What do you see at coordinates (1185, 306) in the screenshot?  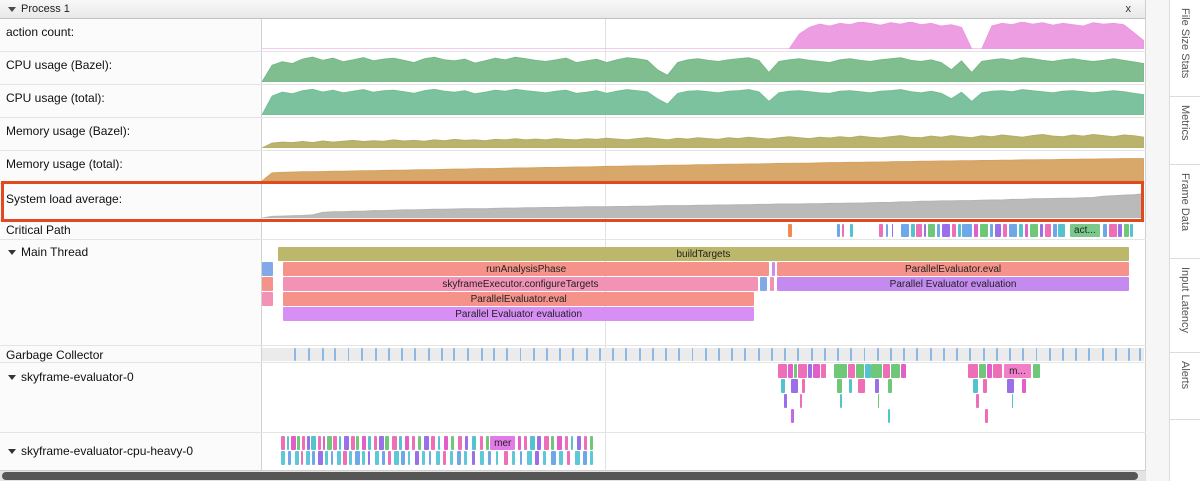 I see `tab-input-latency: Input Latency` at bounding box center [1185, 306].